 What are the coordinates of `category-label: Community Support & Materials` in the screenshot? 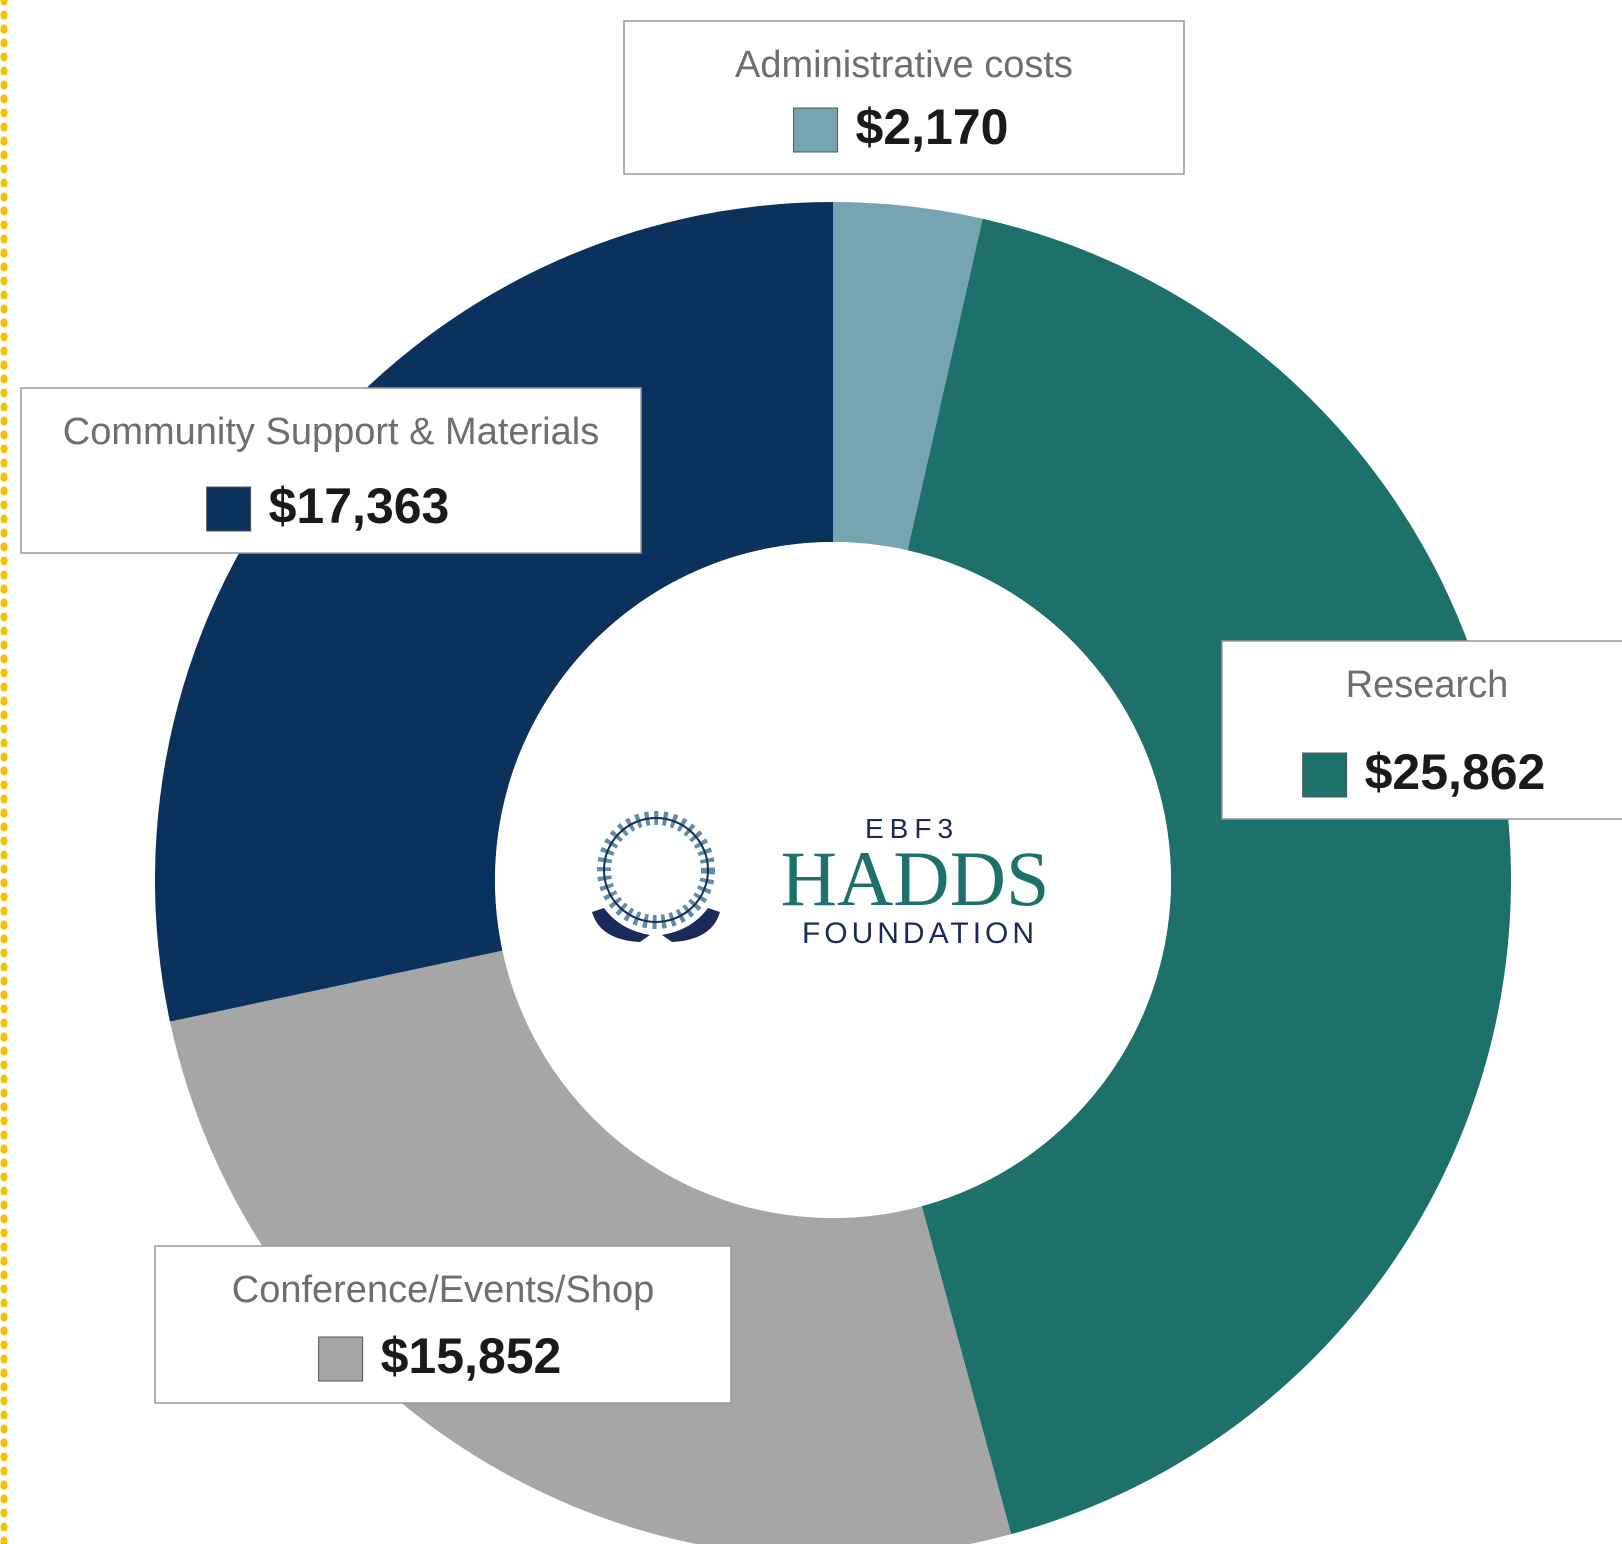 It's located at (331, 432).